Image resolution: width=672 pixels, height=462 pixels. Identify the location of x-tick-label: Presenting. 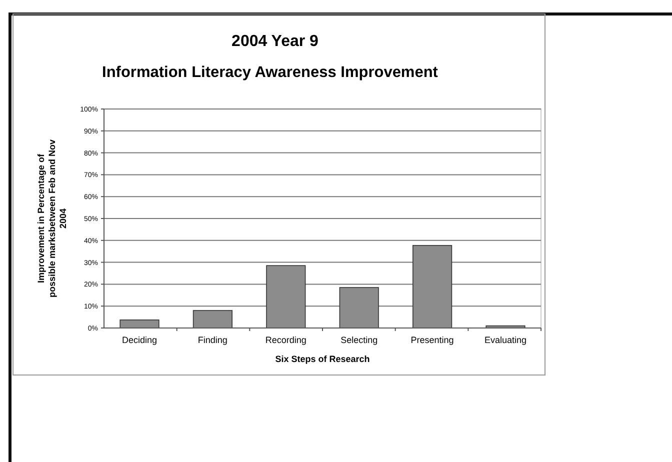
(432, 340).